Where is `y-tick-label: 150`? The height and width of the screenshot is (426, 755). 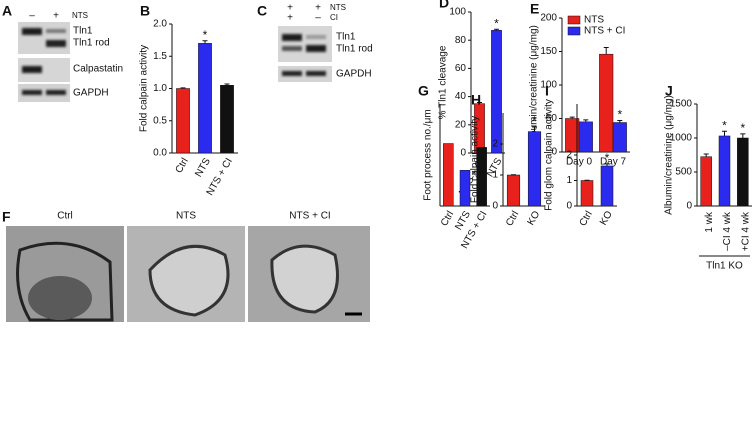
y-tick-label: 150 is located at coordinates (548, 51).